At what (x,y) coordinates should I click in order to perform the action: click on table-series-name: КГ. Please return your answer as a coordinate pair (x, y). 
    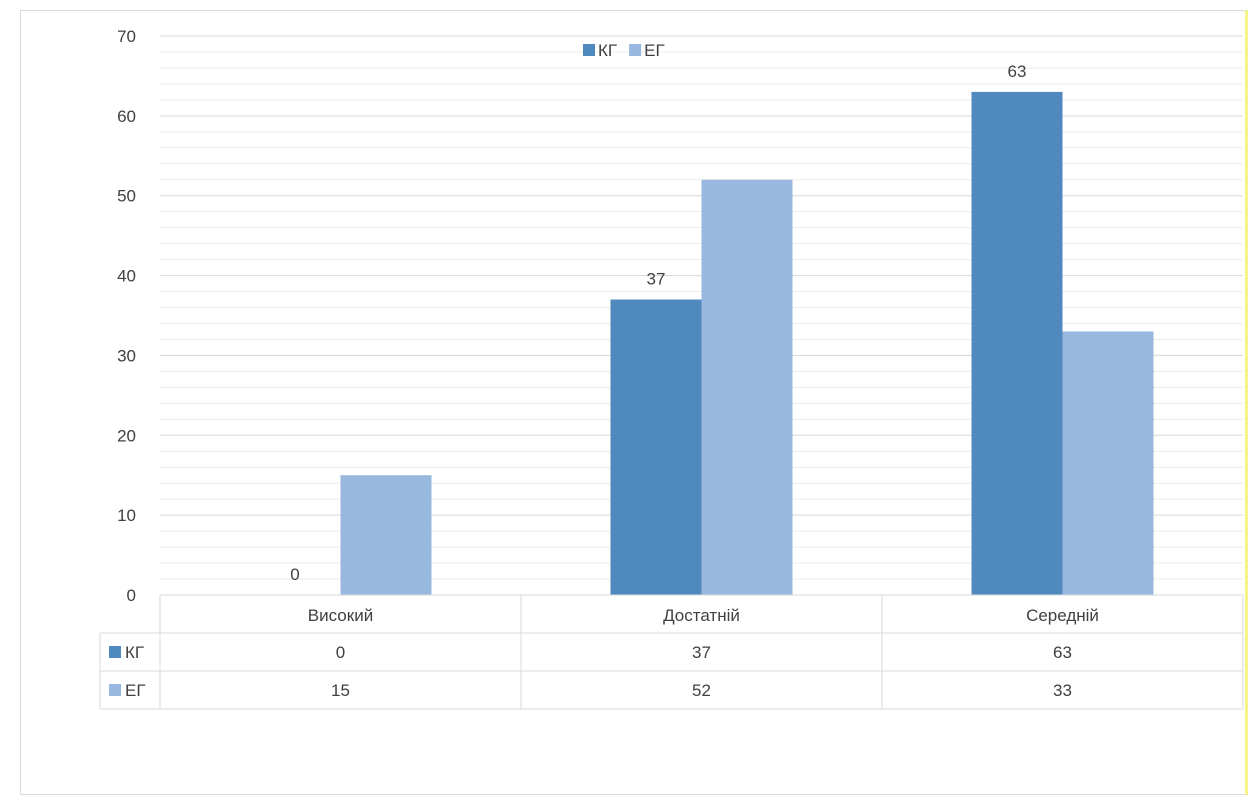
    Looking at the image, I should click on (134, 652).